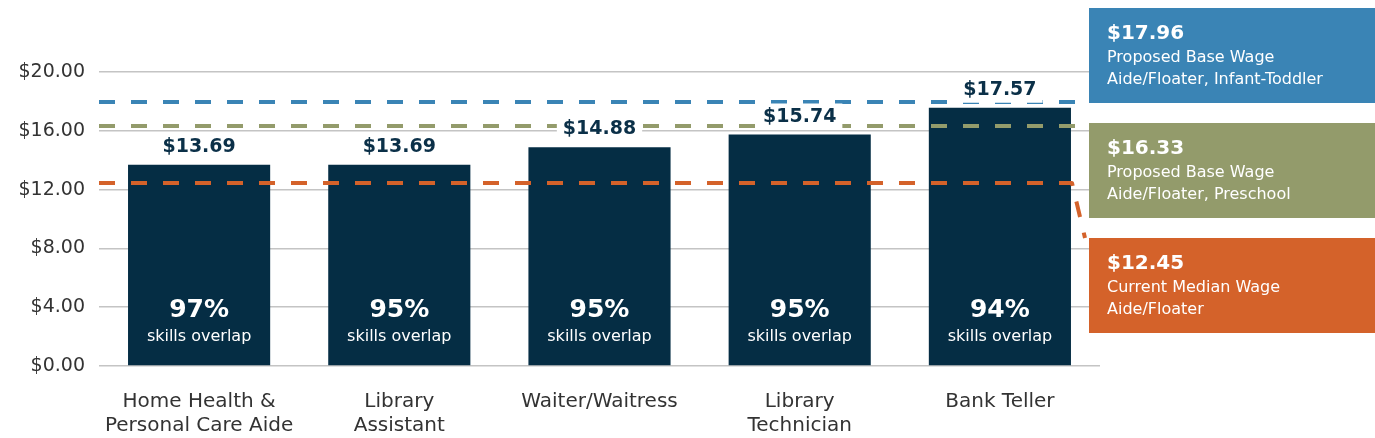 The width and height of the screenshot is (1375, 438). I want to click on ref-line-label: $12.45 Current Median Wage Aide/Floater, so click(1194, 284).